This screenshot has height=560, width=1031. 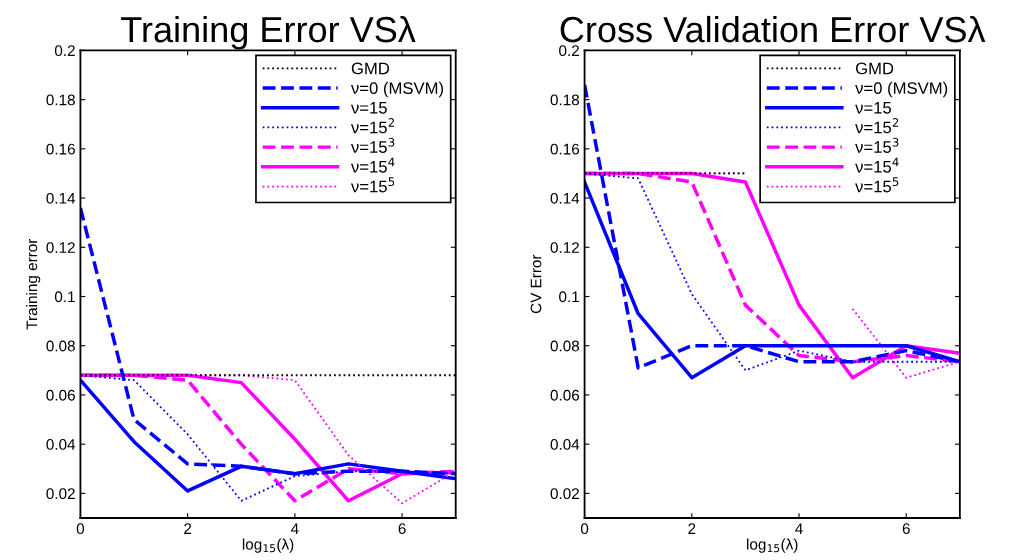 I want to click on y-axis-title: CV Error, so click(x=536, y=284).